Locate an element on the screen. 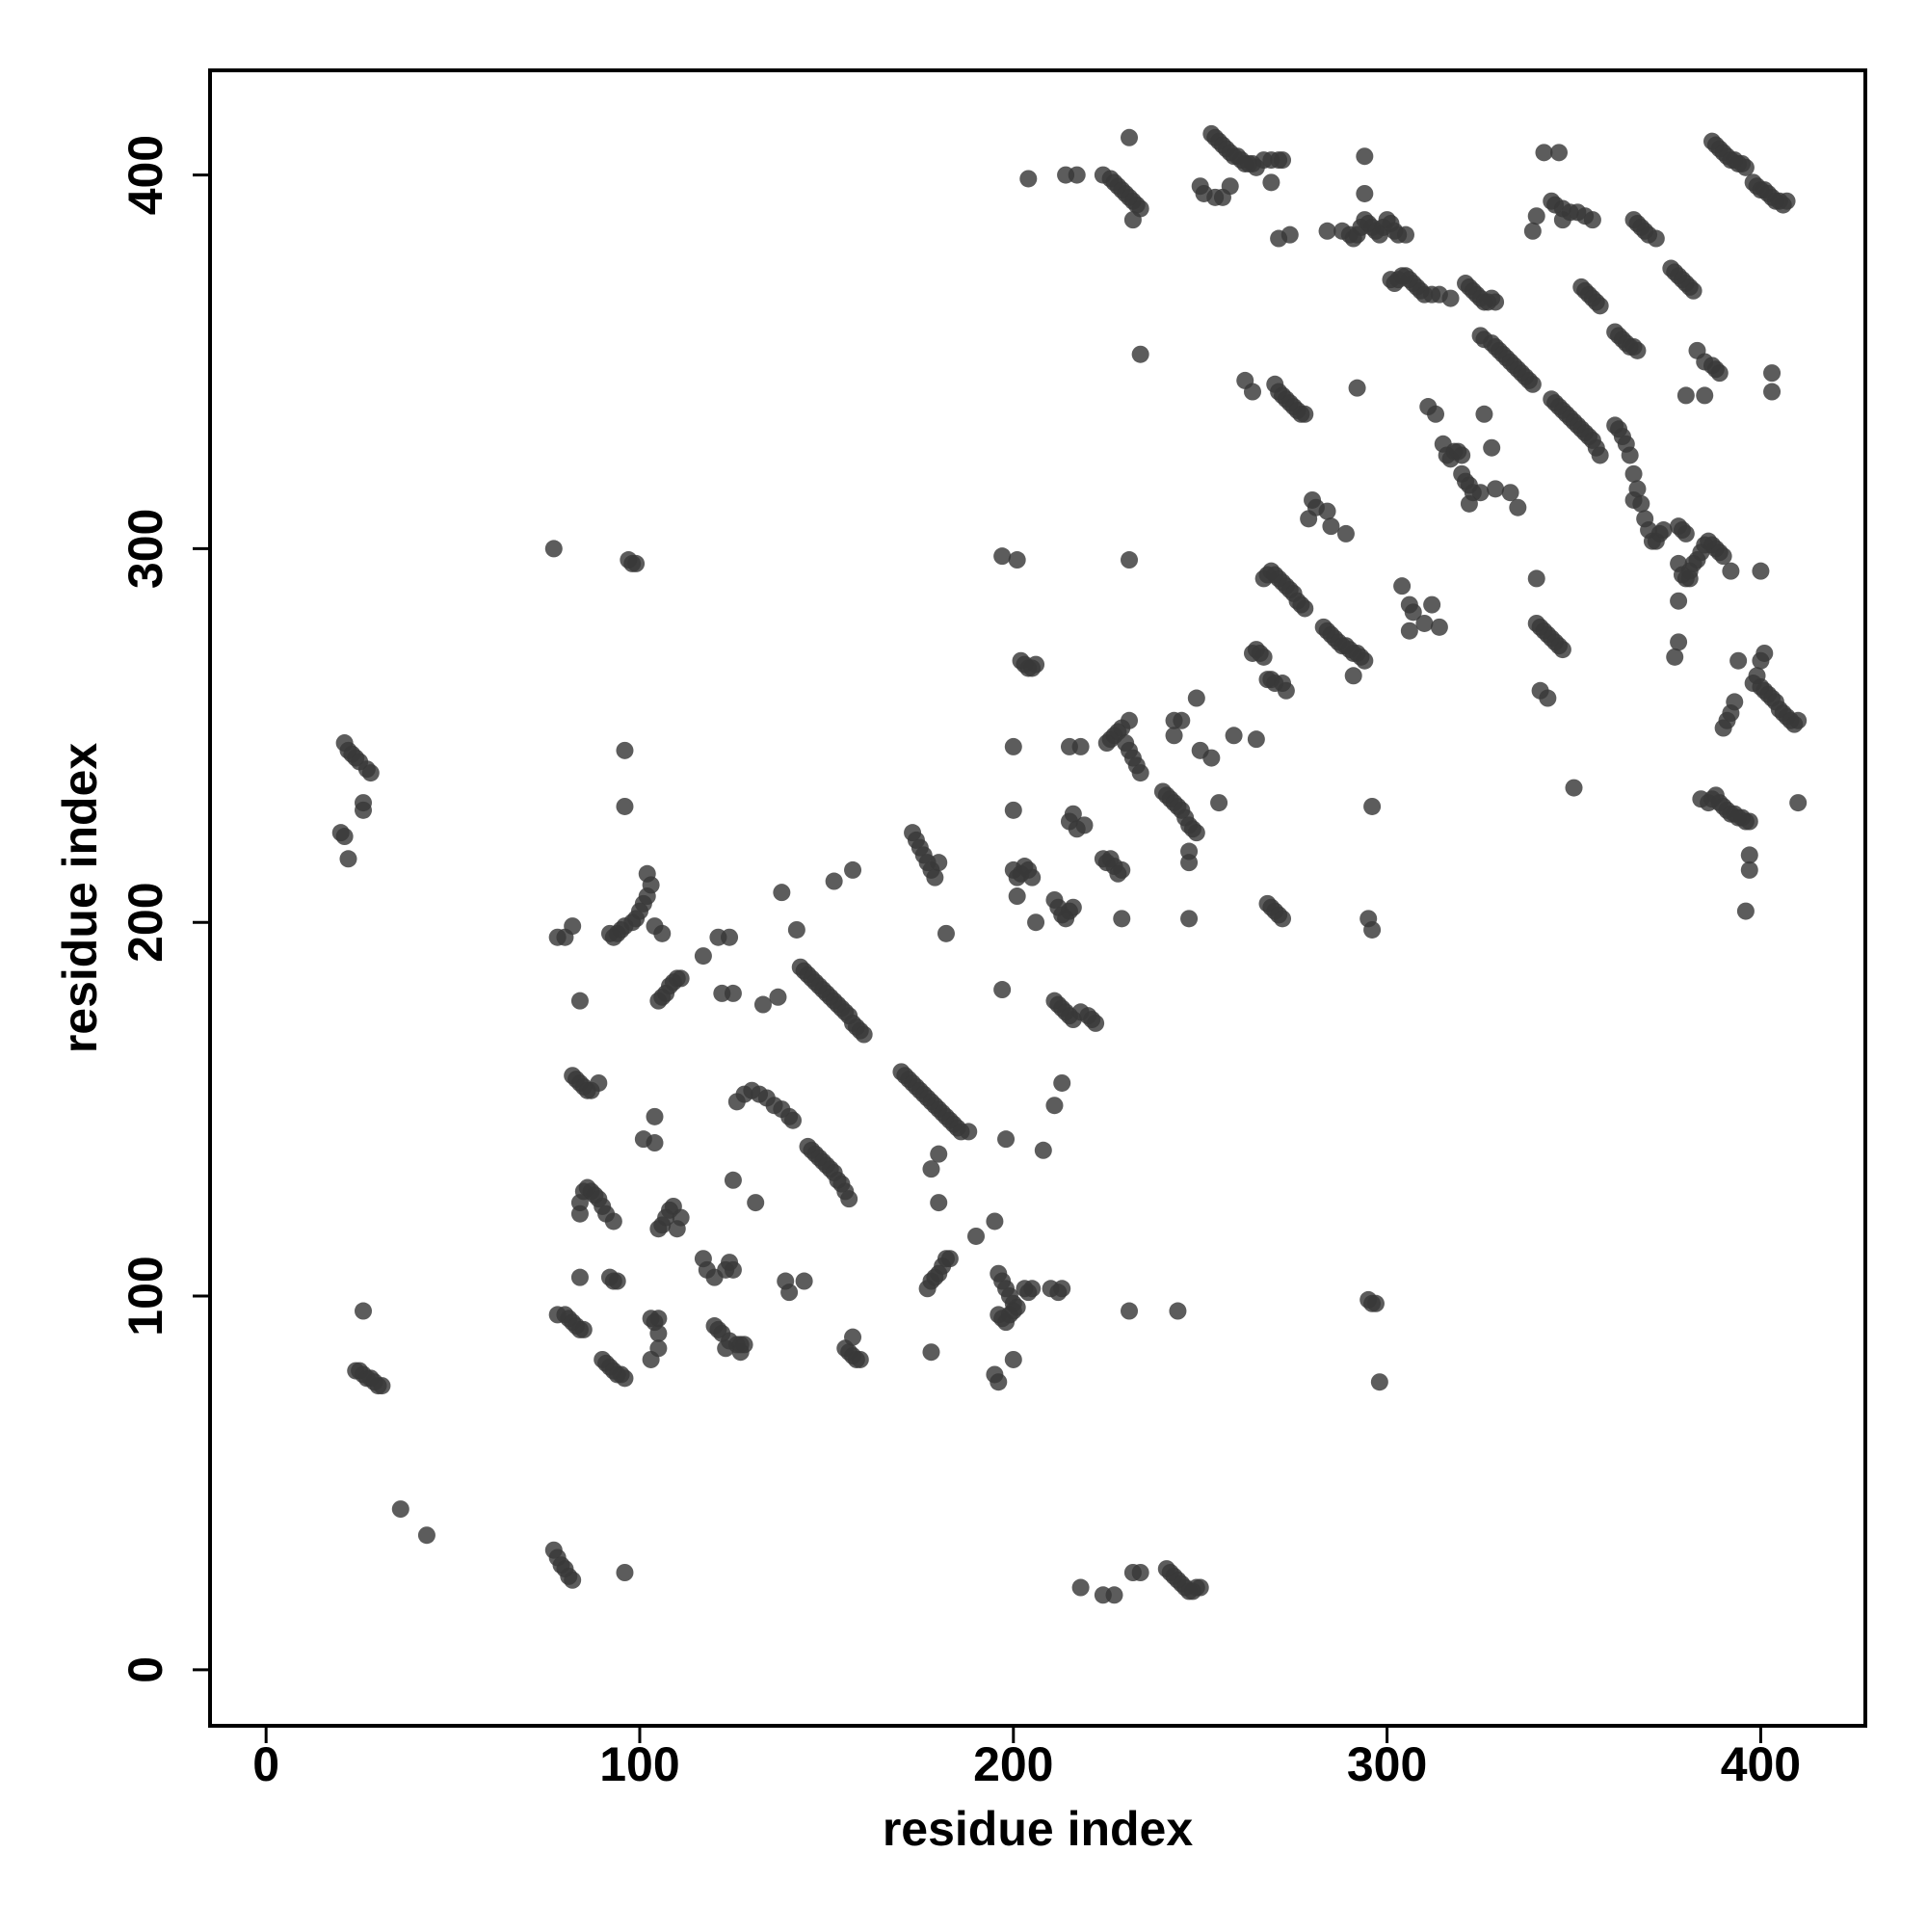 The height and width of the screenshot is (1932, 1927). x-tick-label: 200 is located at coordinates (1013, 1764).